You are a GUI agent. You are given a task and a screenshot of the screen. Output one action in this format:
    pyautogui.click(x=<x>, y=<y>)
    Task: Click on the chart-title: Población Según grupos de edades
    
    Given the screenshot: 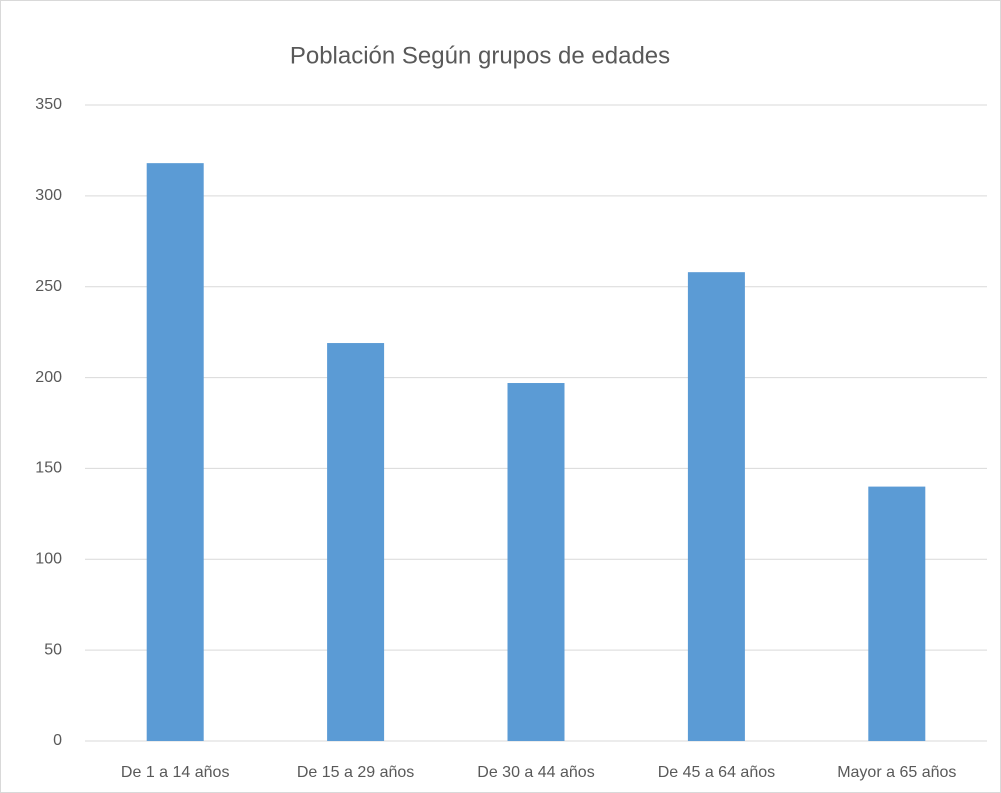 What is the action you would take?
    pyautogui.click(x=480, y=55)
    